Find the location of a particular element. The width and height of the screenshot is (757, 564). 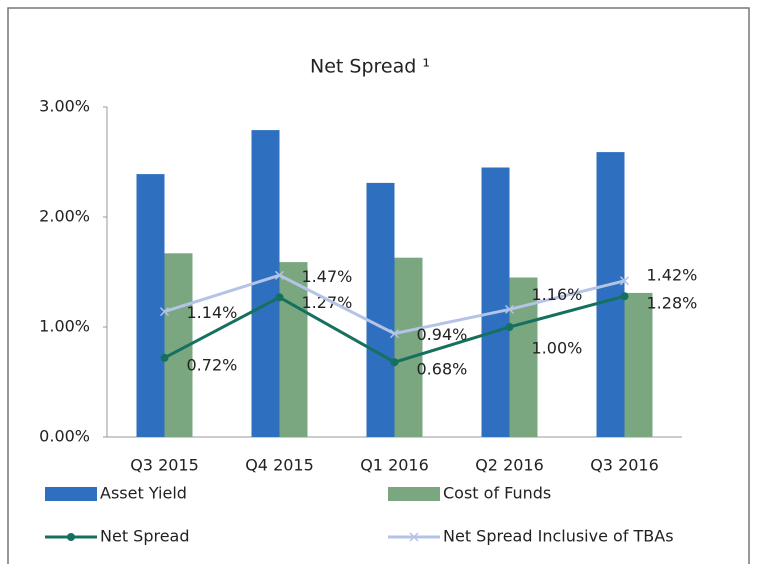

legend-label: Cost of Funds is located at coordinates (497, 493).